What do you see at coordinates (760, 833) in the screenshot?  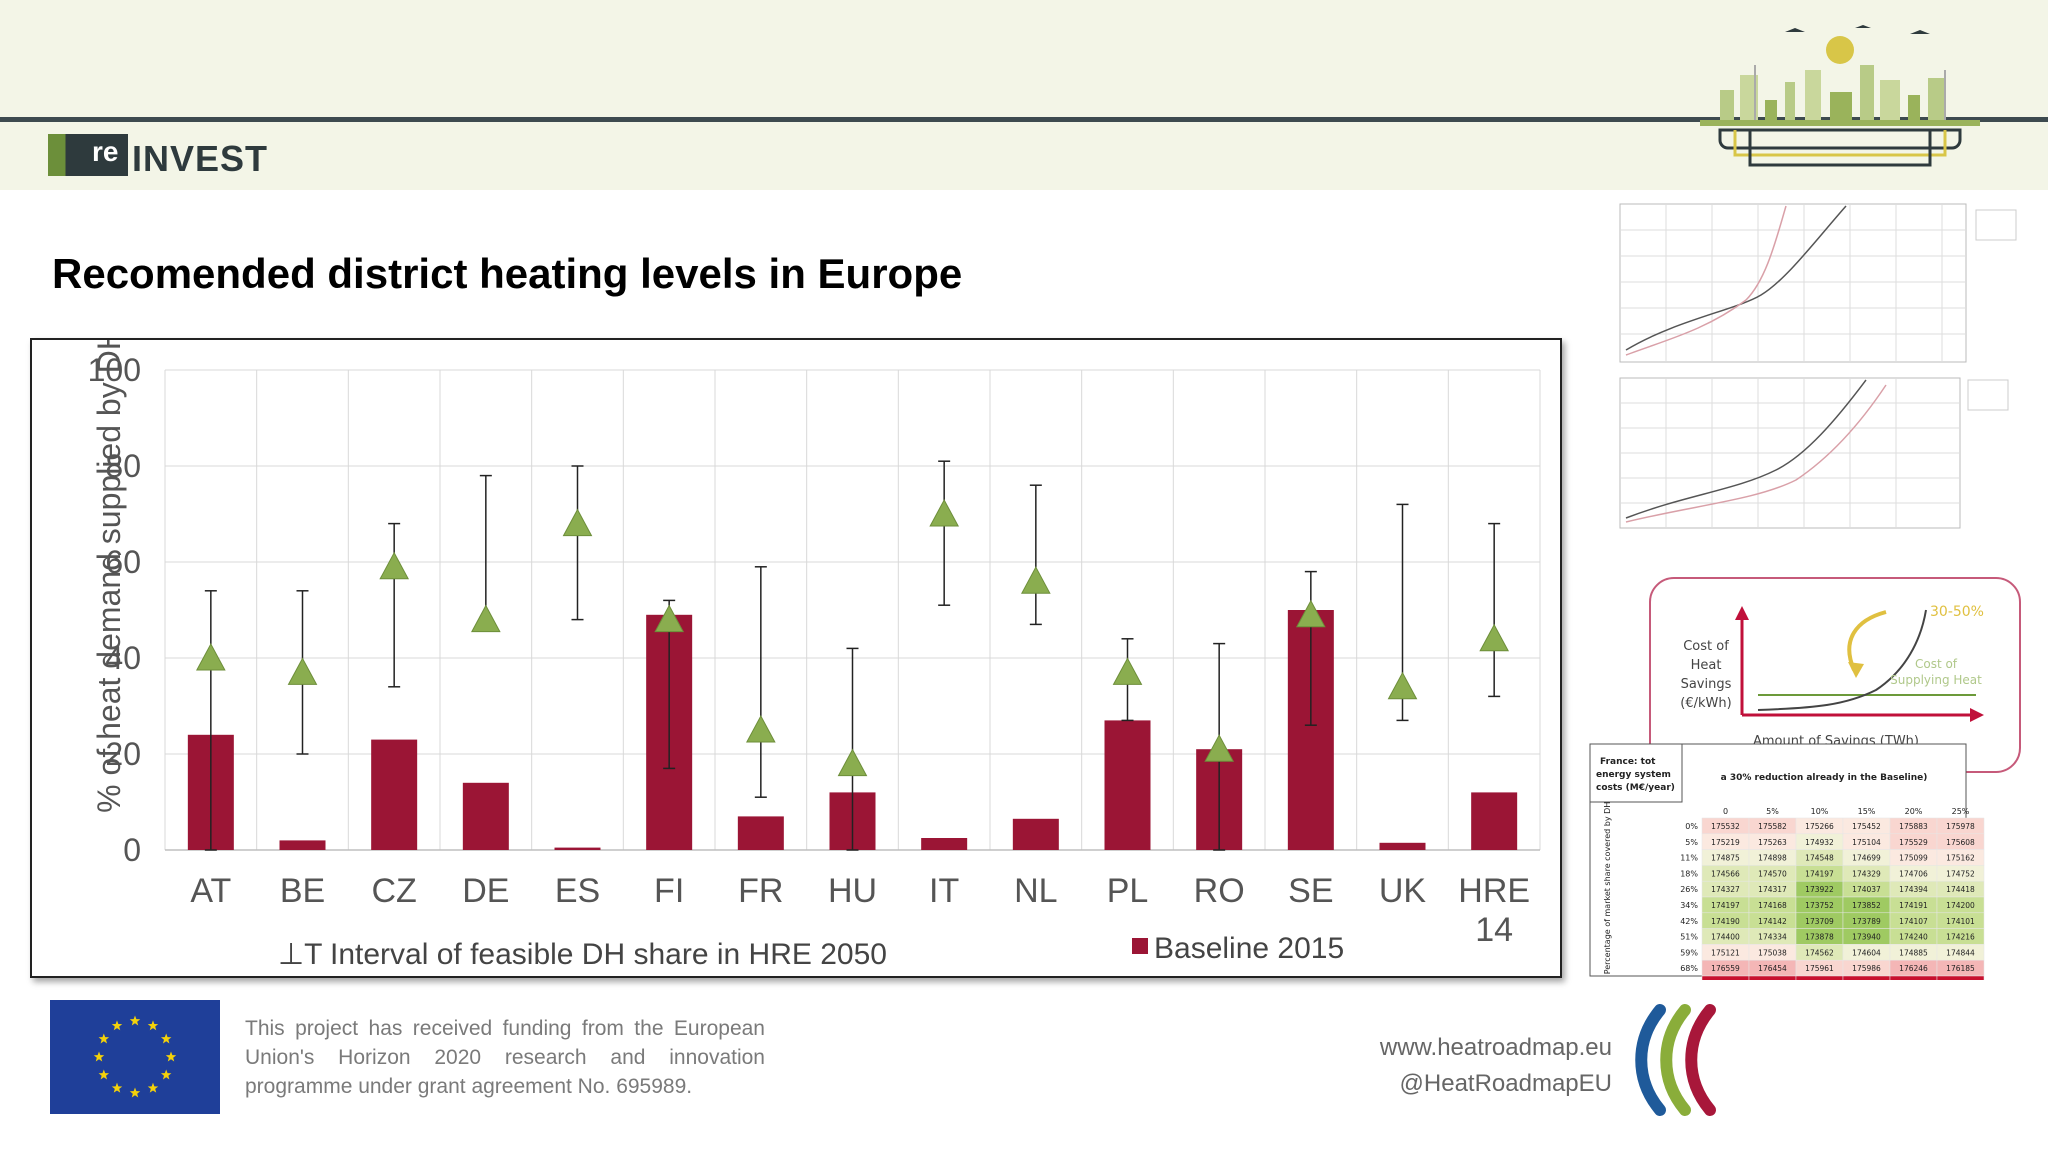 I see `baseline-bar-fr` at bounding box center [760, 833].